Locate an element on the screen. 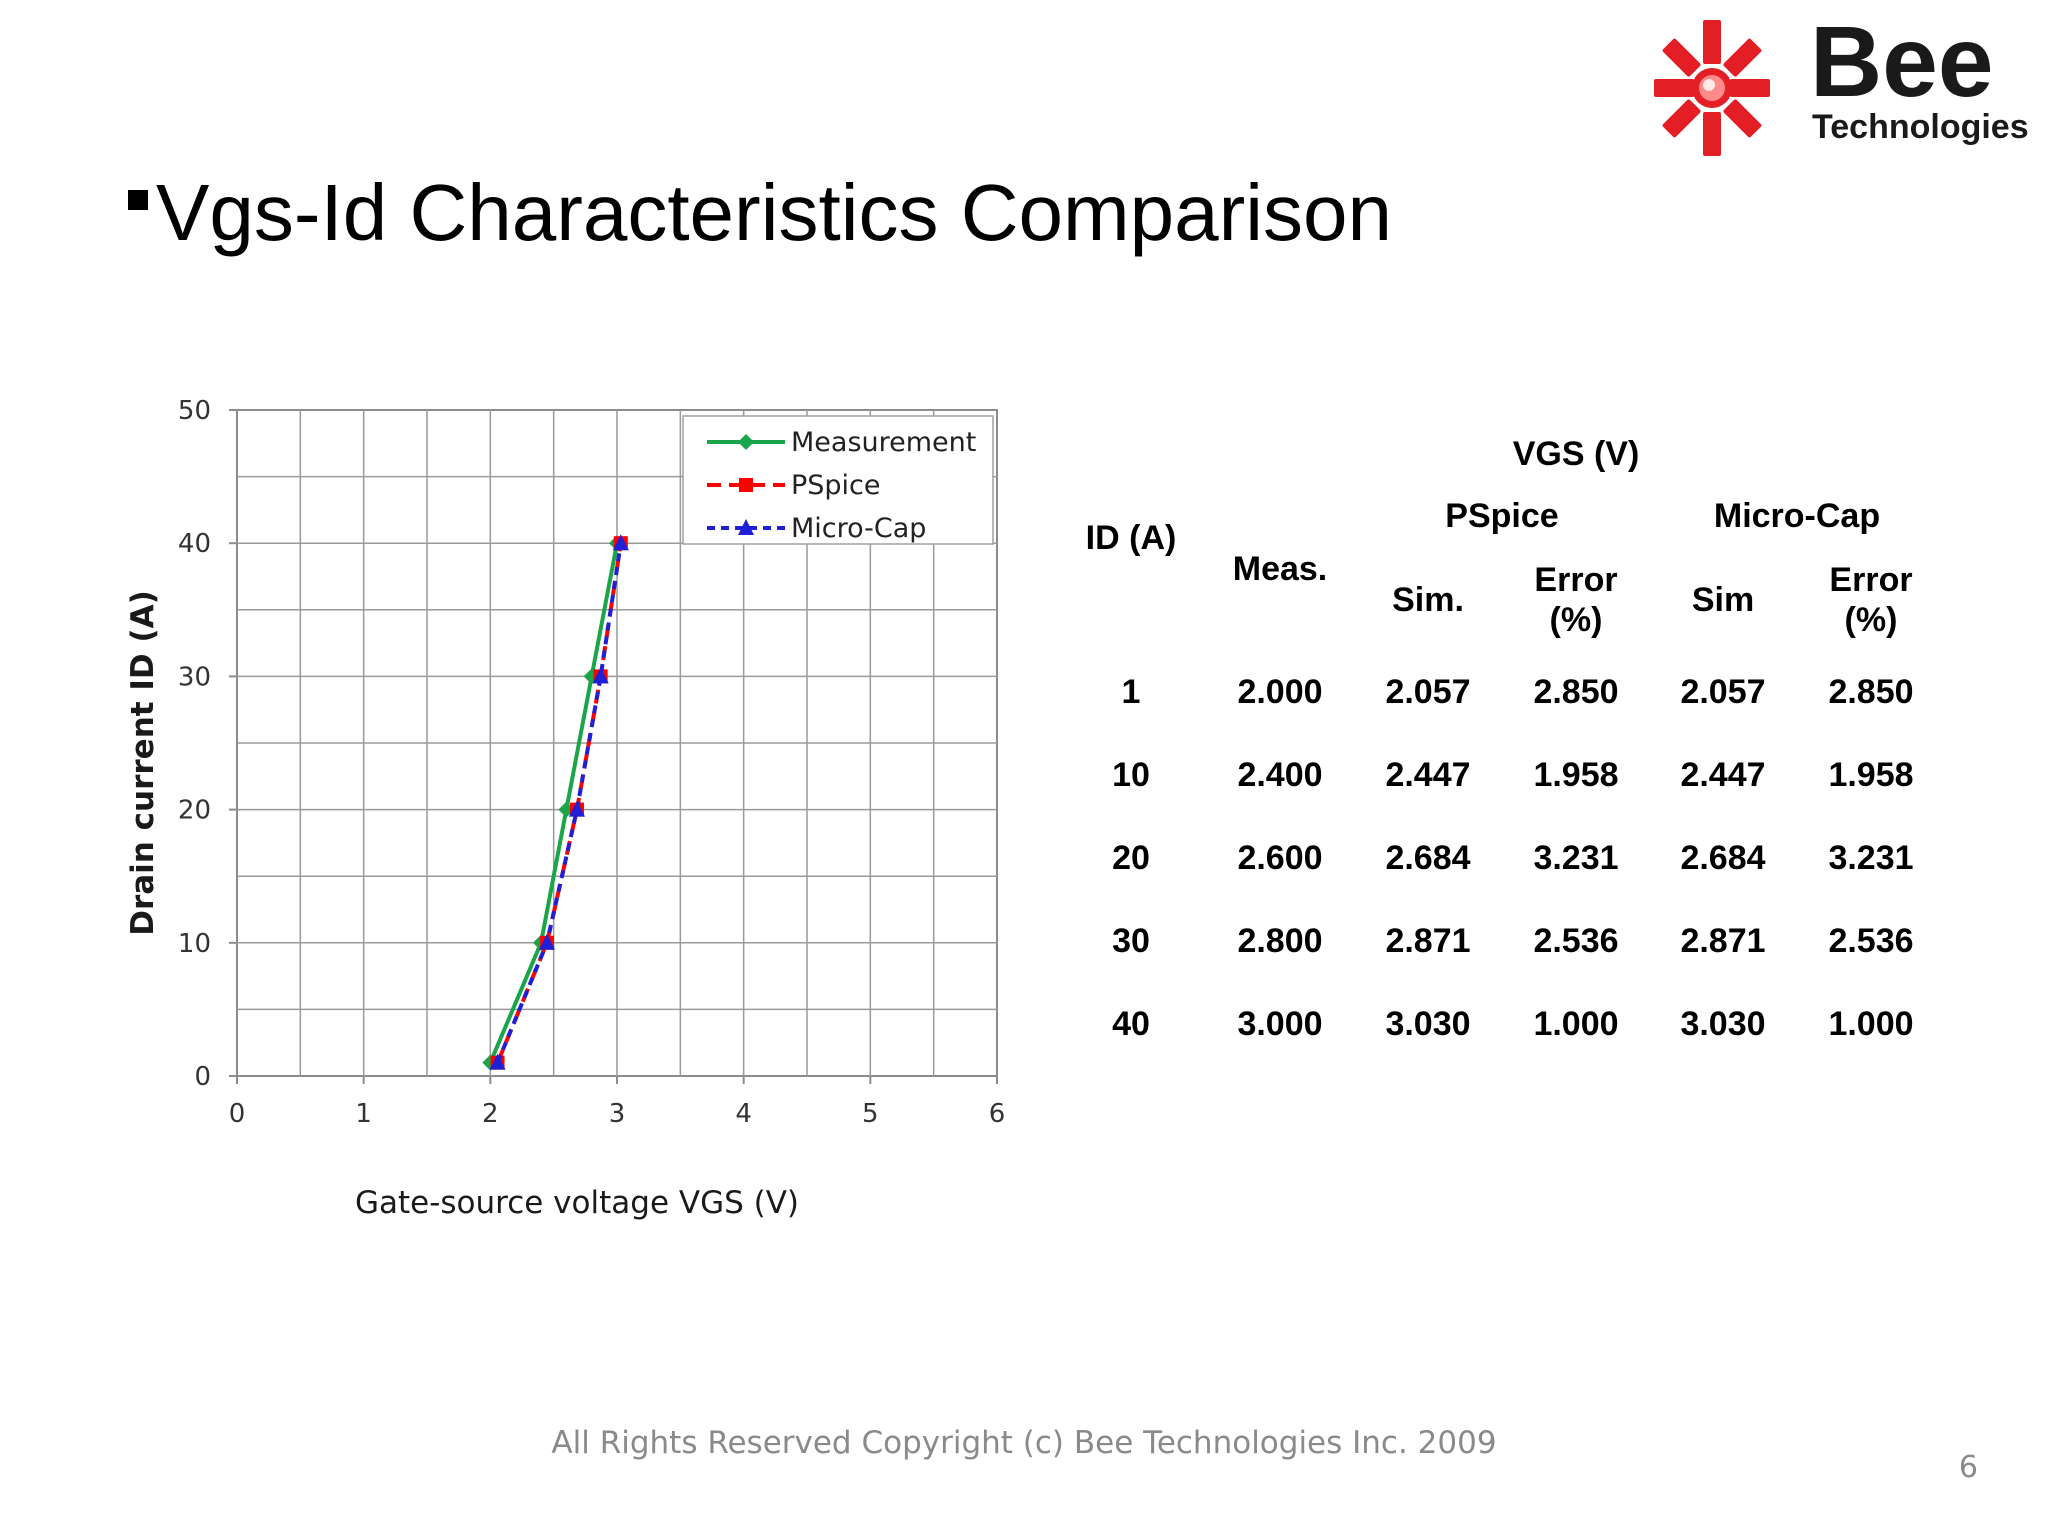 This screenshot has width=2048, height=1536. page-number: 6 is located at coordinates (1968, 1467).